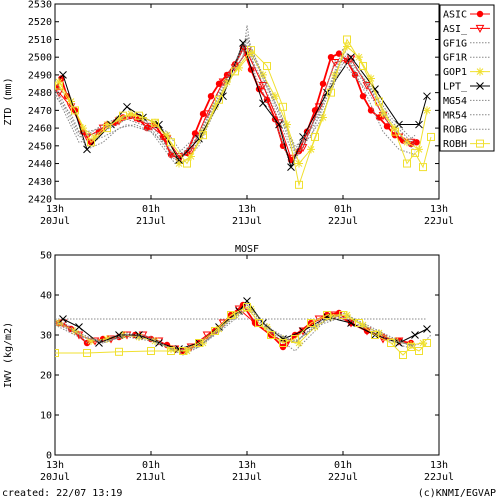  What do you see at coordinates (40, 22) in the screenshot?
I see `y-tick-label: 2520` at bounding box center [40, 22].